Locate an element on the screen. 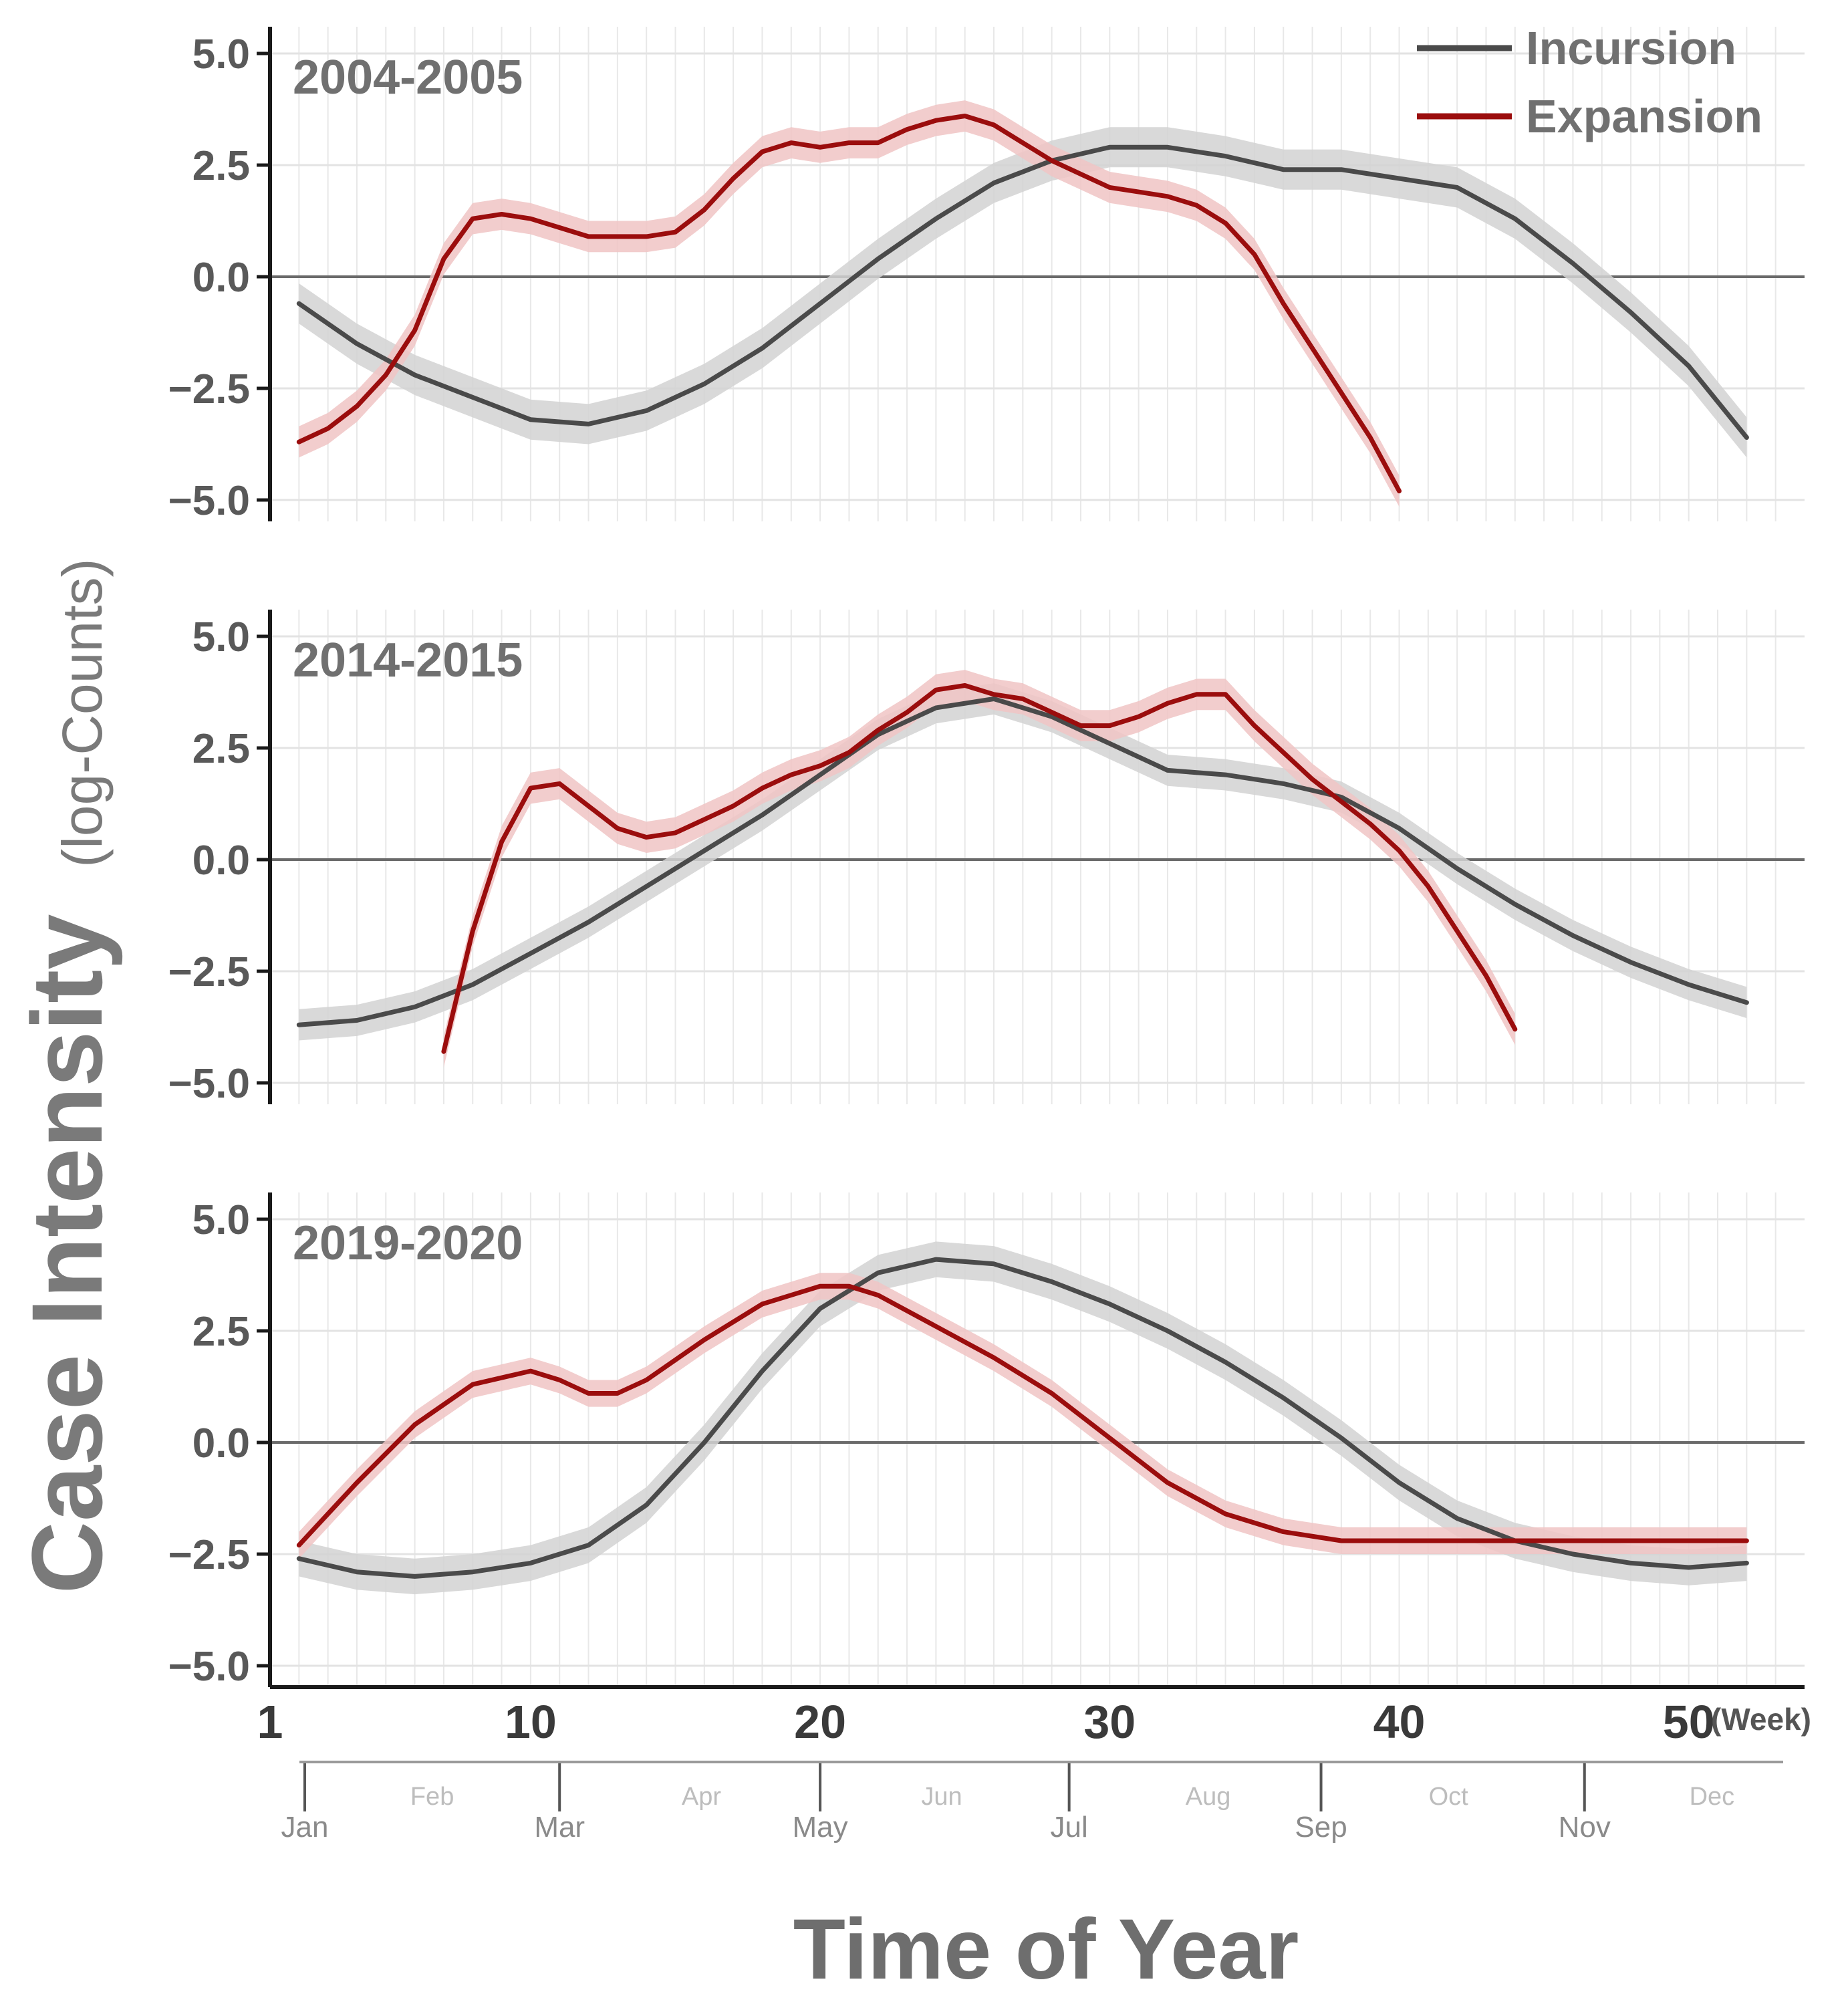 Image resolution: width=1848 pixels, height=2016 pixels. panel-title: 2014-2015 is located at coordinates (408, 660).